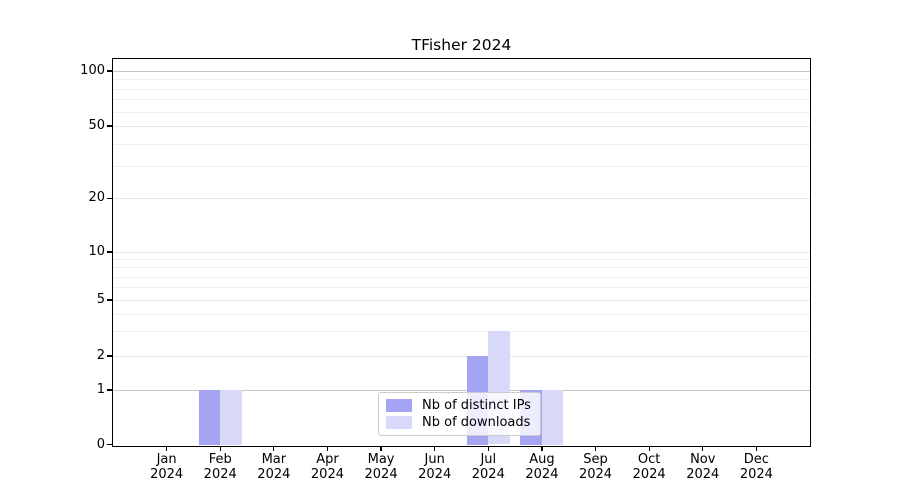  I want to click on x-tick-label: Apr 2024, so click(327, 467).